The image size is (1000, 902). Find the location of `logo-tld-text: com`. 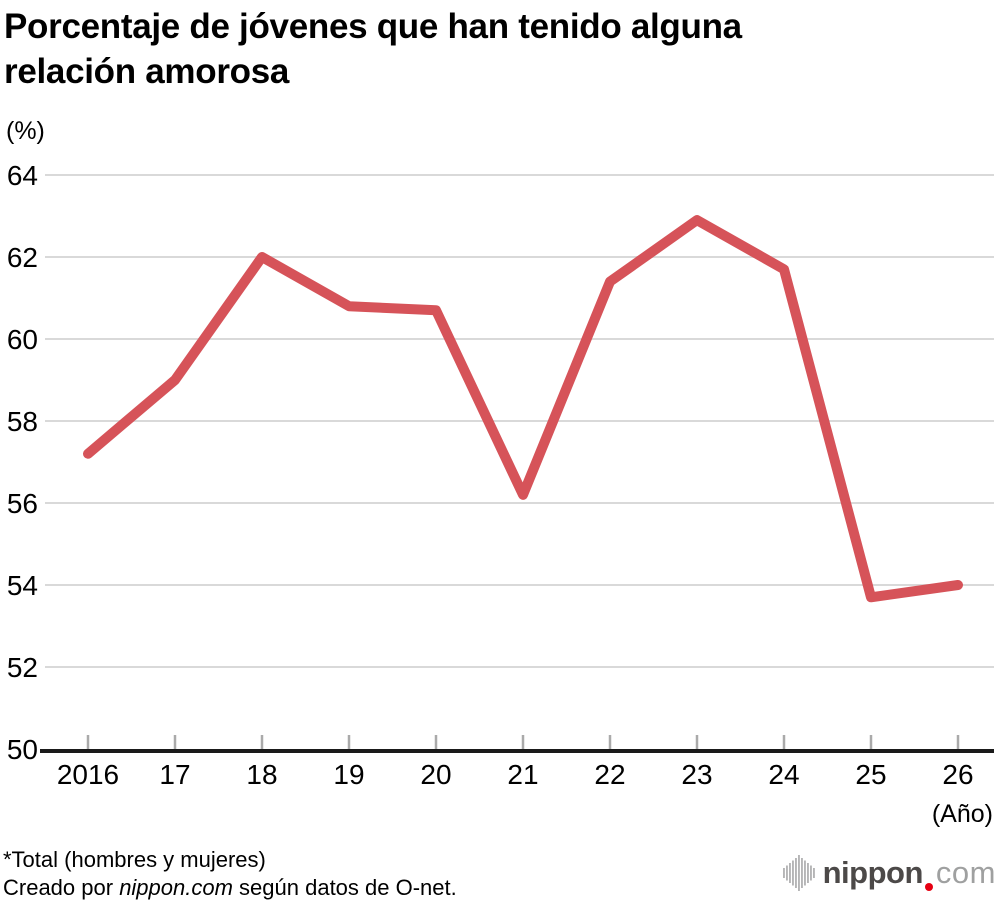

logo-tld-text: com is located at coordinates (965, 872).